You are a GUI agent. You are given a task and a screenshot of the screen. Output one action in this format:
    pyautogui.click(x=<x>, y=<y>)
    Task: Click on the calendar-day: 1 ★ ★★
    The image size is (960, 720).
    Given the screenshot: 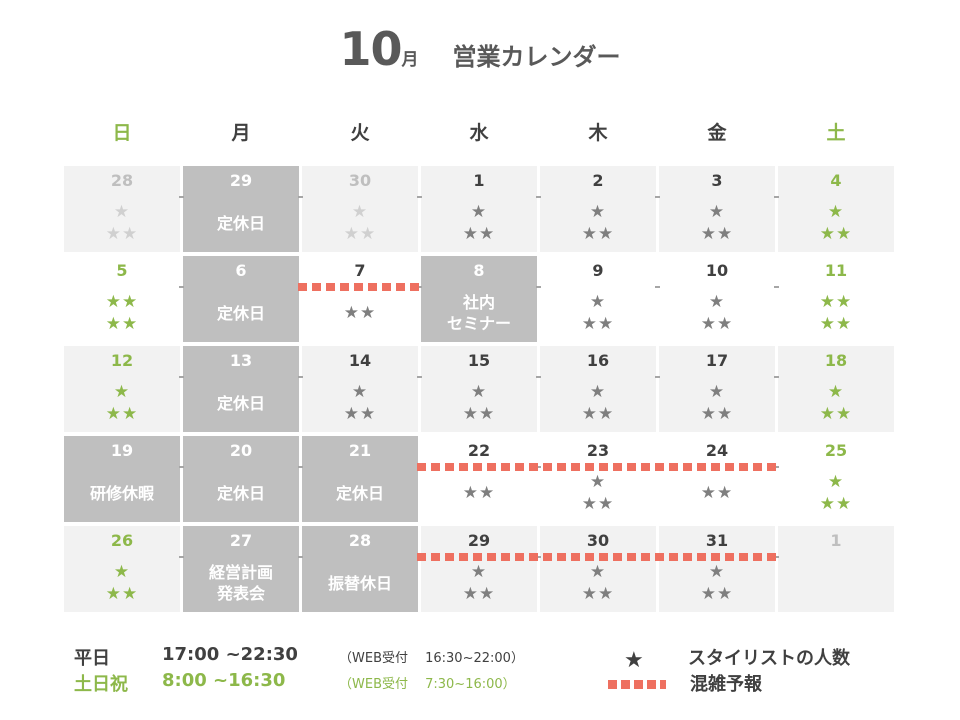 What is the action you would take?
    pyautogui.click(x=477, y=209)
    